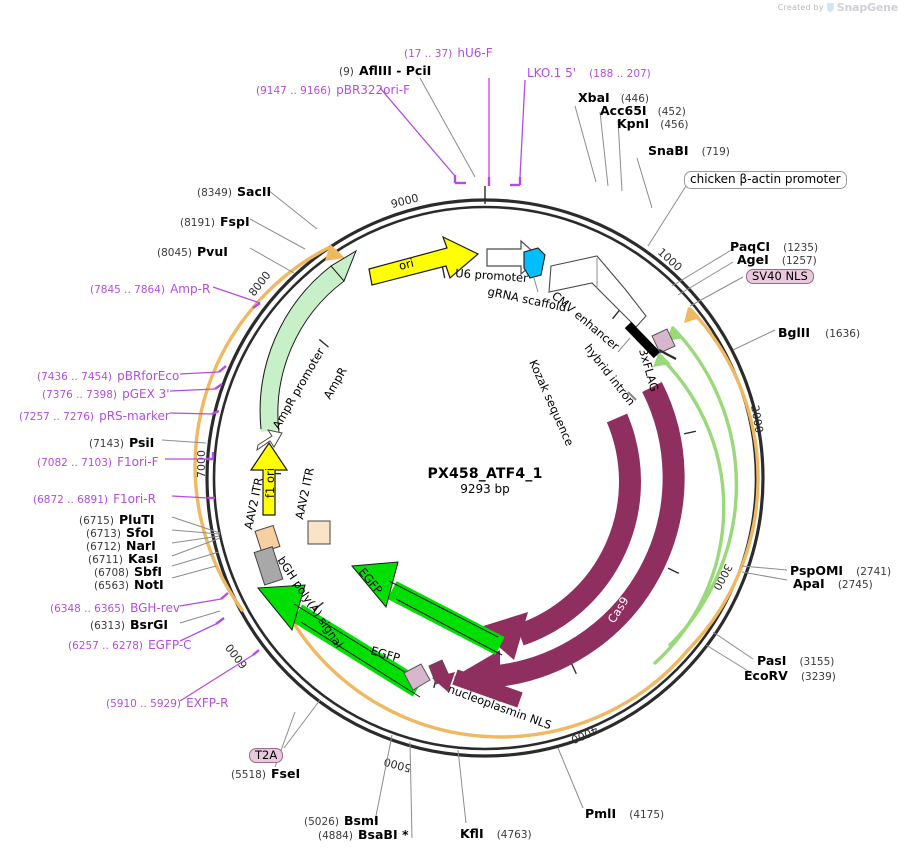 This screenshot has width=904, height=848. What do you see at coordinates (448, 51) in the screenshot?
I see `label-hu6-f: (17 .. 37) hU6-F` at bounding box center [448, 51].